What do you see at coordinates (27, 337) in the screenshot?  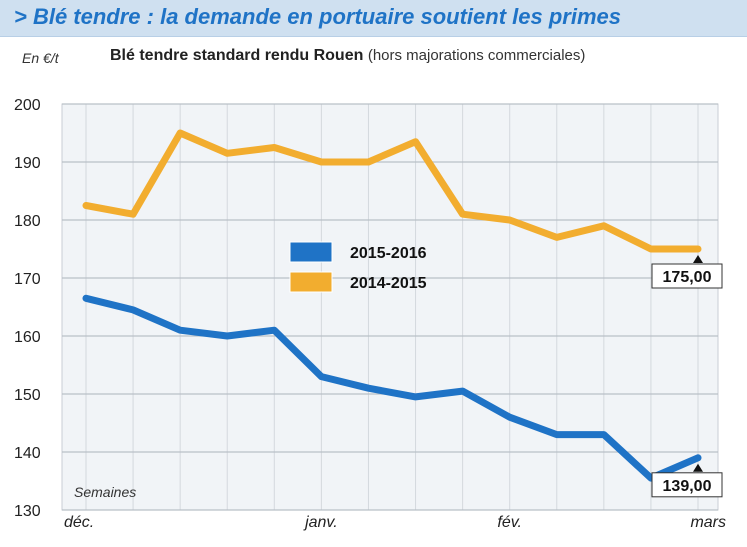 I see `y-tick-label: 160` at bounding box center [27, 337].